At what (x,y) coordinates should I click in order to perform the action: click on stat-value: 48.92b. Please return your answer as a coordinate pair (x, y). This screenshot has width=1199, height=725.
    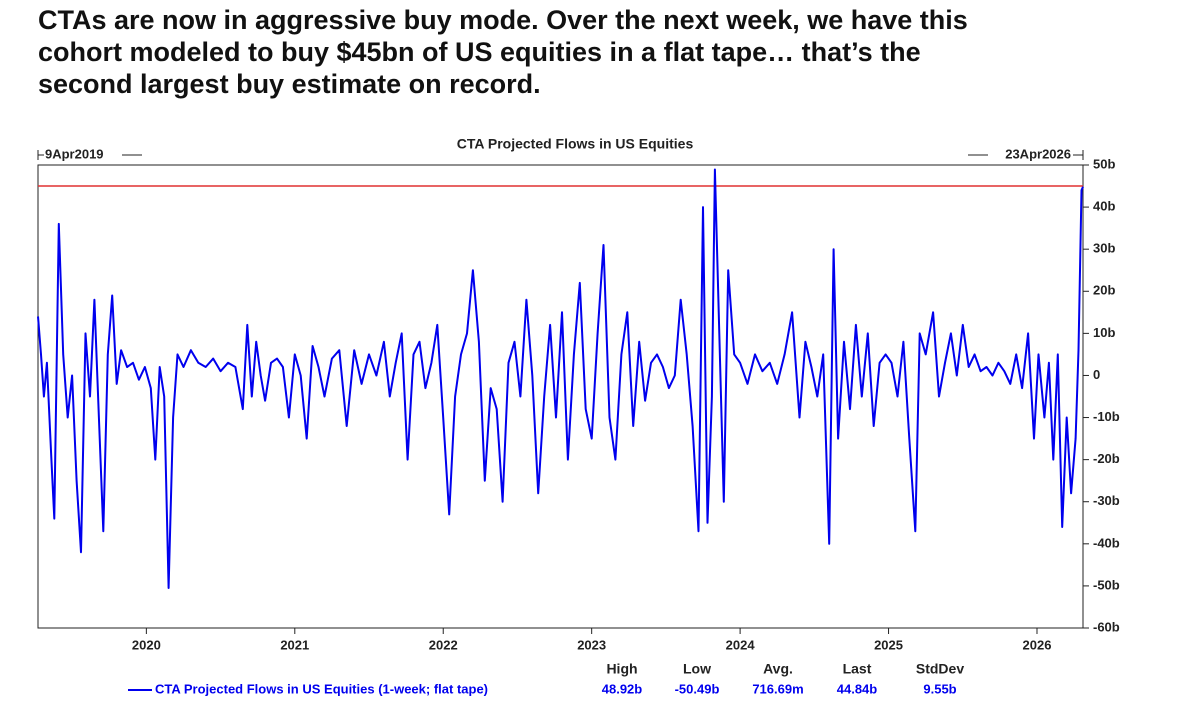
    Looking at the image, I should click on (622, 688).